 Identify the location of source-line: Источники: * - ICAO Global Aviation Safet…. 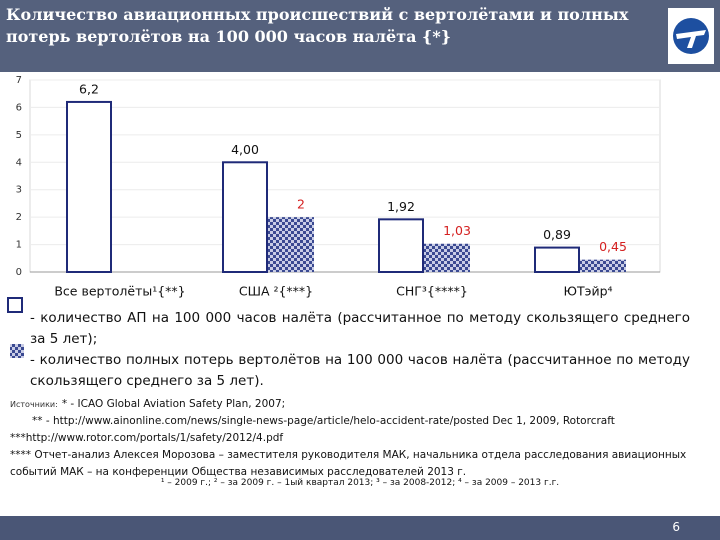
(360, 404).